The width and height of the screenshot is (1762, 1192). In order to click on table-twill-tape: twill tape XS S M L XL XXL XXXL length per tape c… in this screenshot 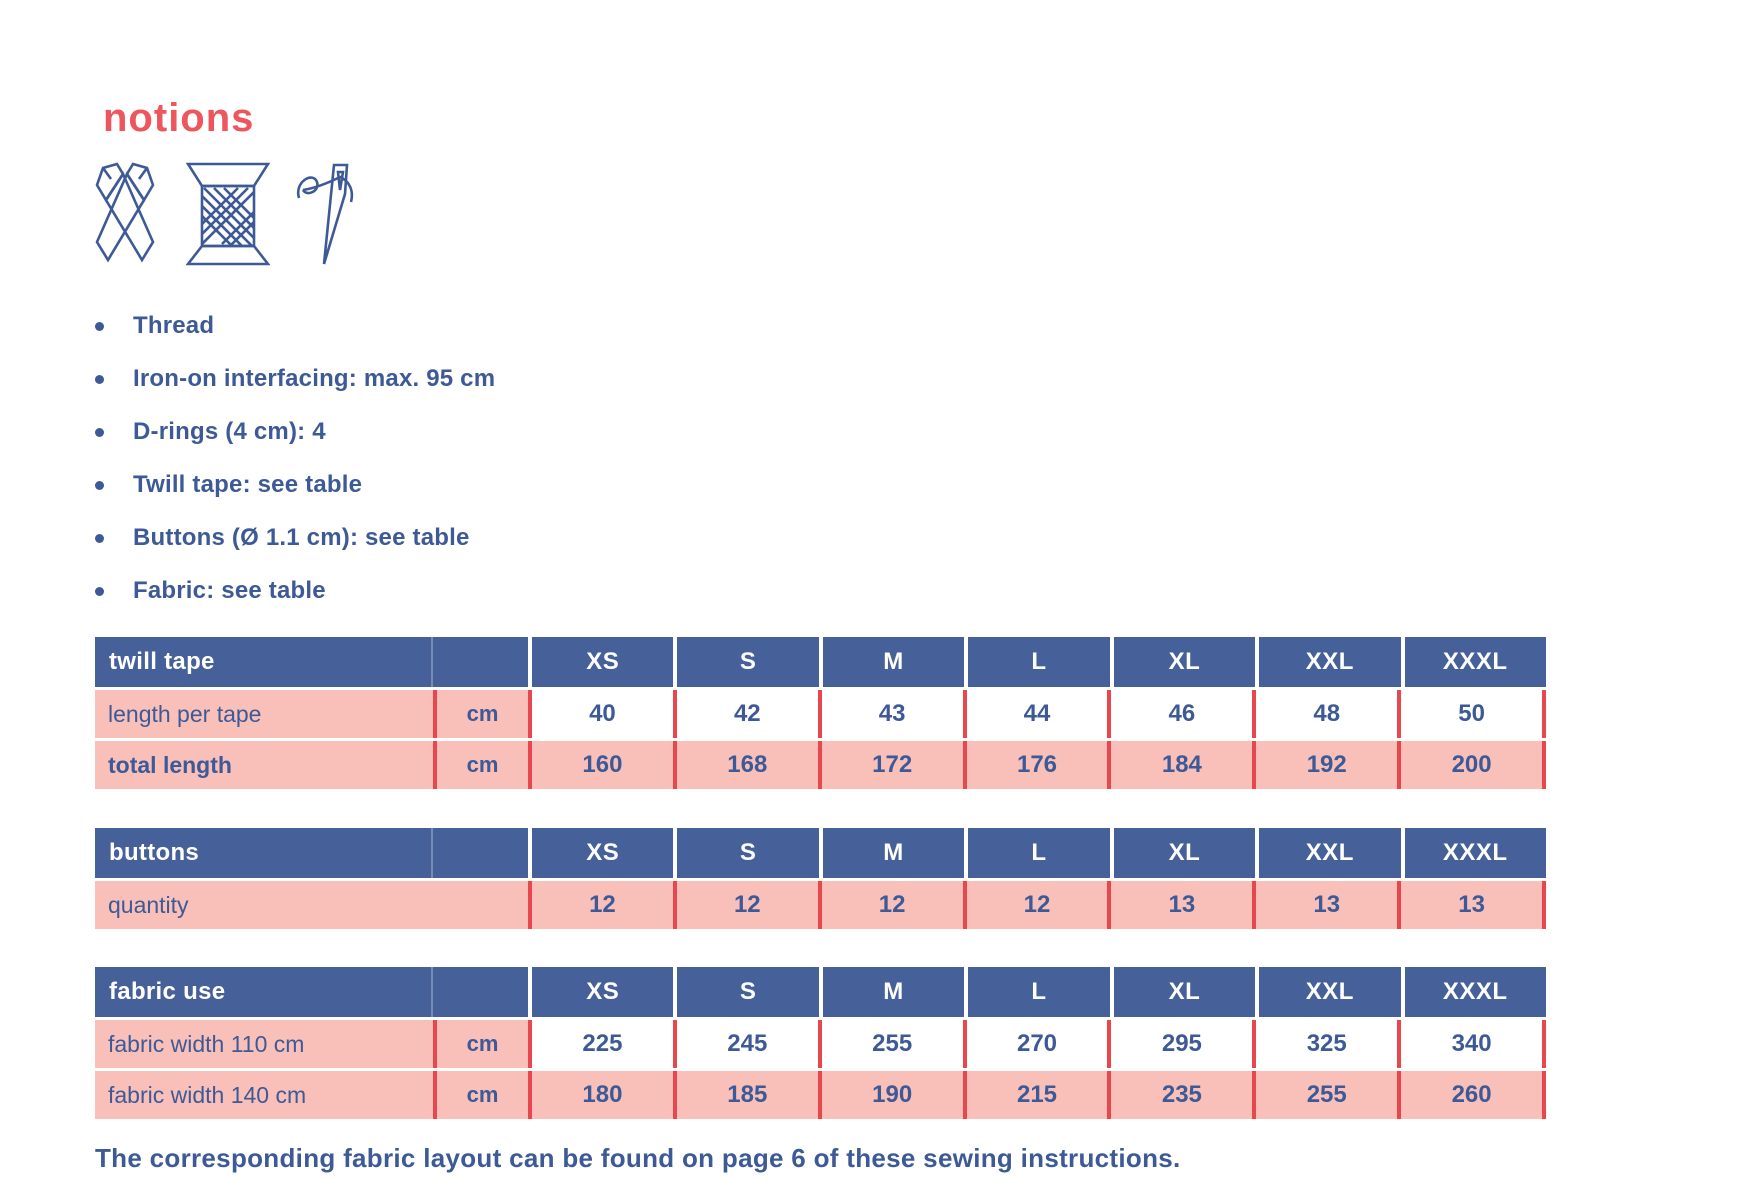, I will do `click(821, 714)`.